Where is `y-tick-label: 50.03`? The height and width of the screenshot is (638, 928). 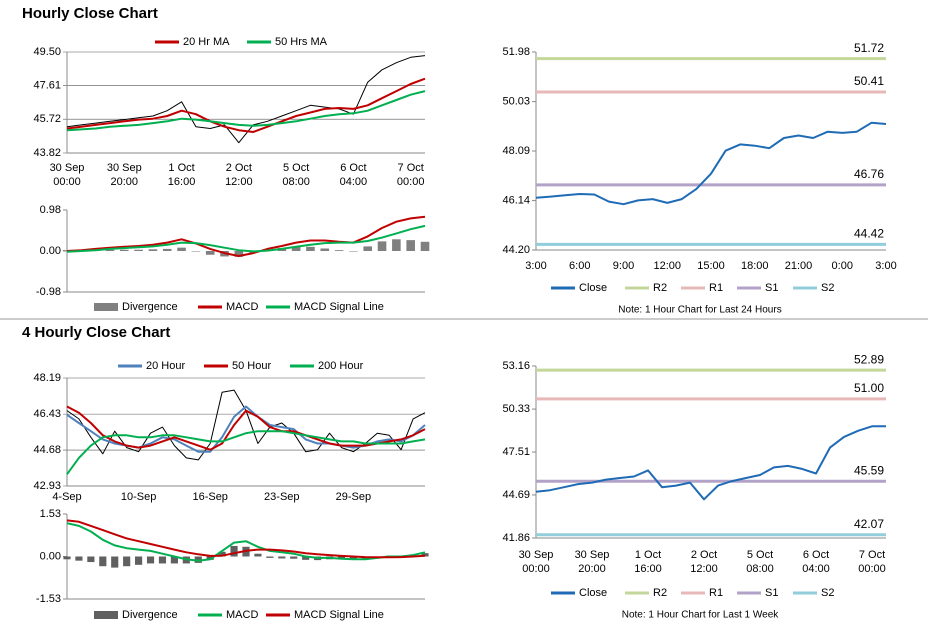 y-tick-label: 50.03 is located at coordinates (516, 102).